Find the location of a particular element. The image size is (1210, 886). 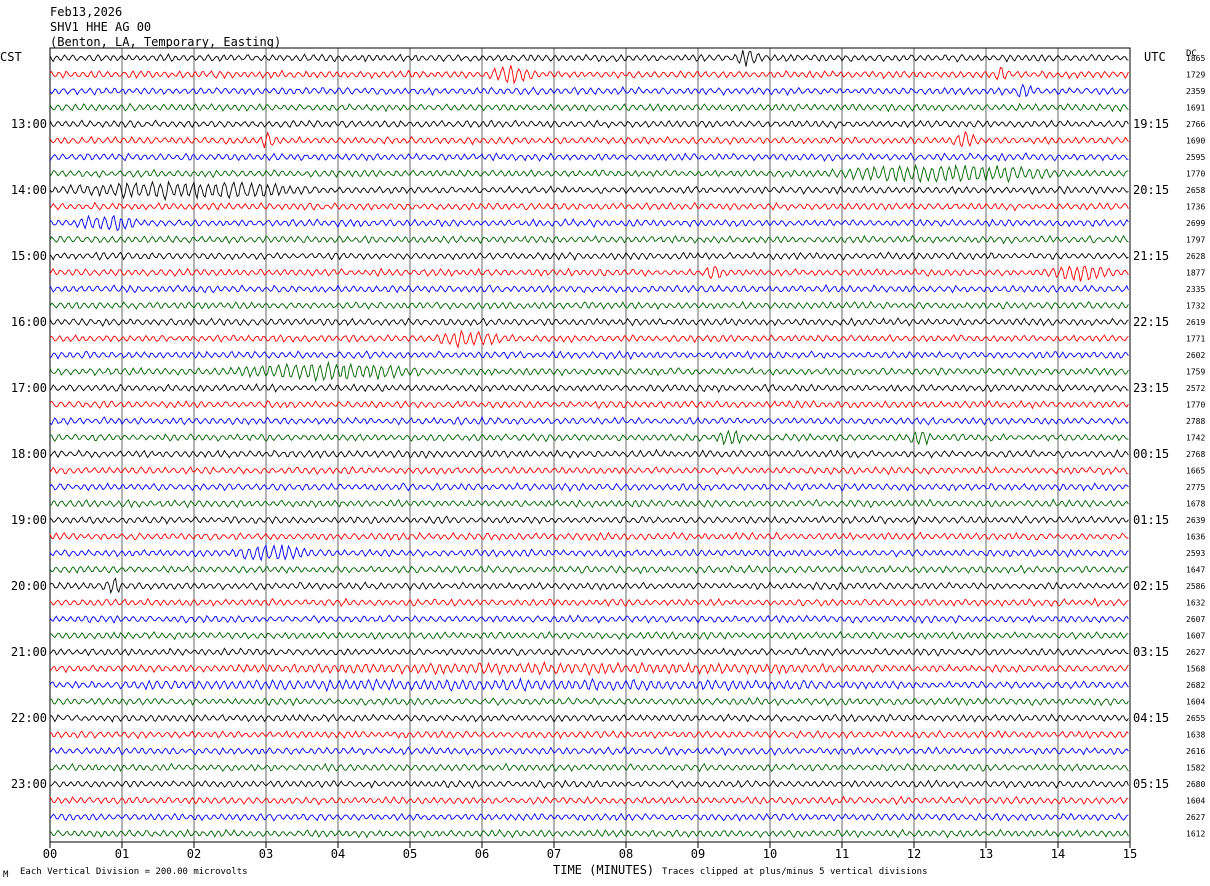

dc-offset-label: 2680 is located at coordinates (1195, 784).